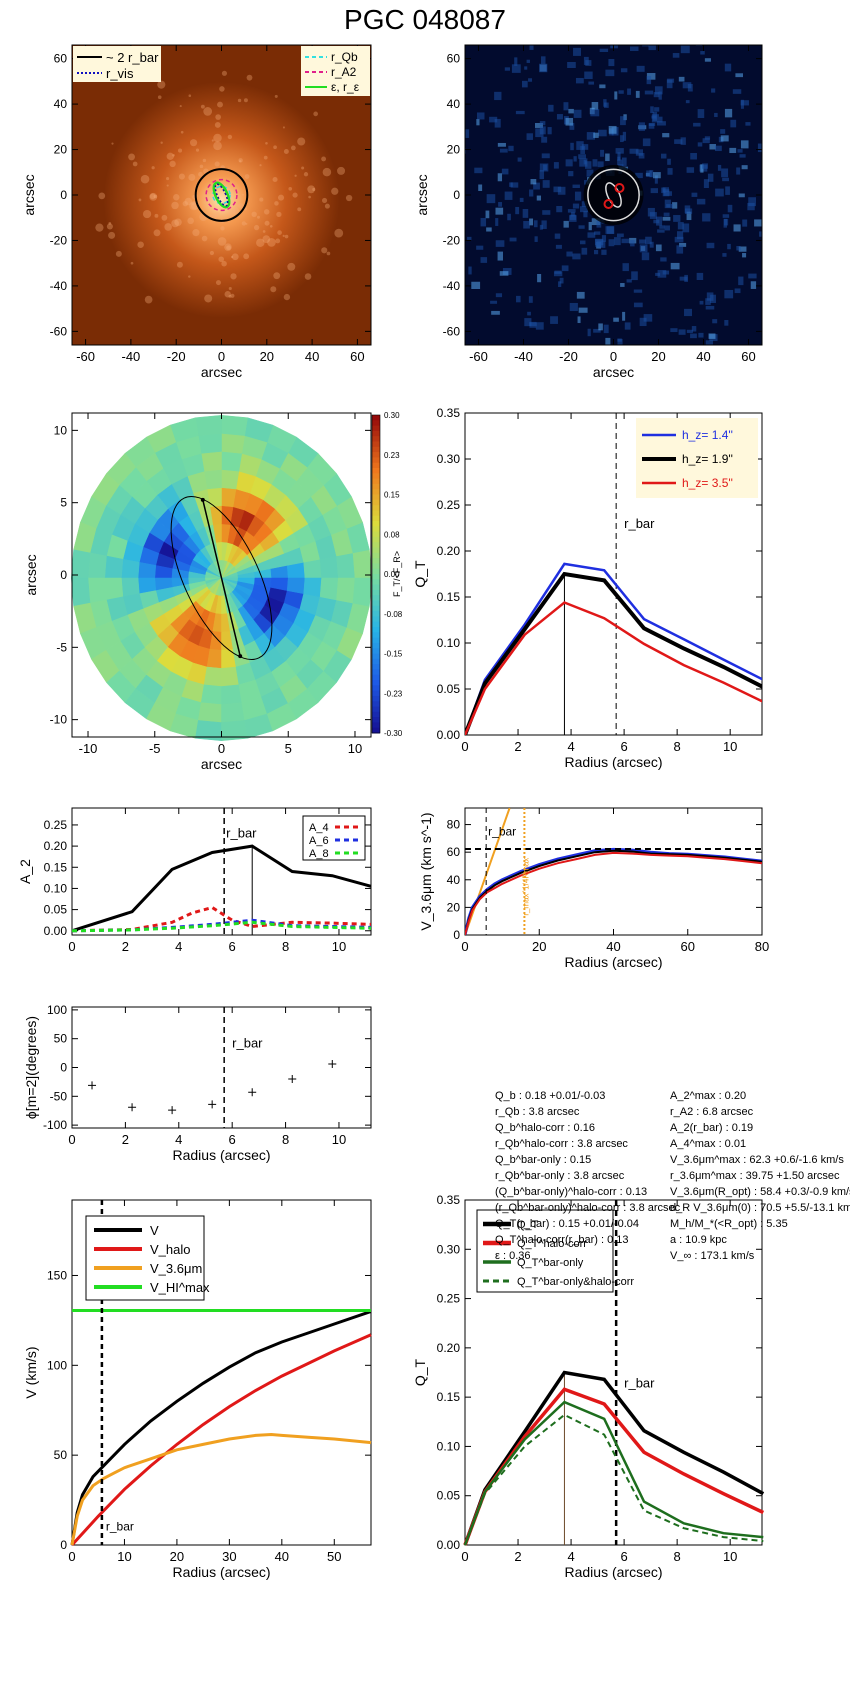  I want to click on x-tick-label: 0, so click(464, 746).